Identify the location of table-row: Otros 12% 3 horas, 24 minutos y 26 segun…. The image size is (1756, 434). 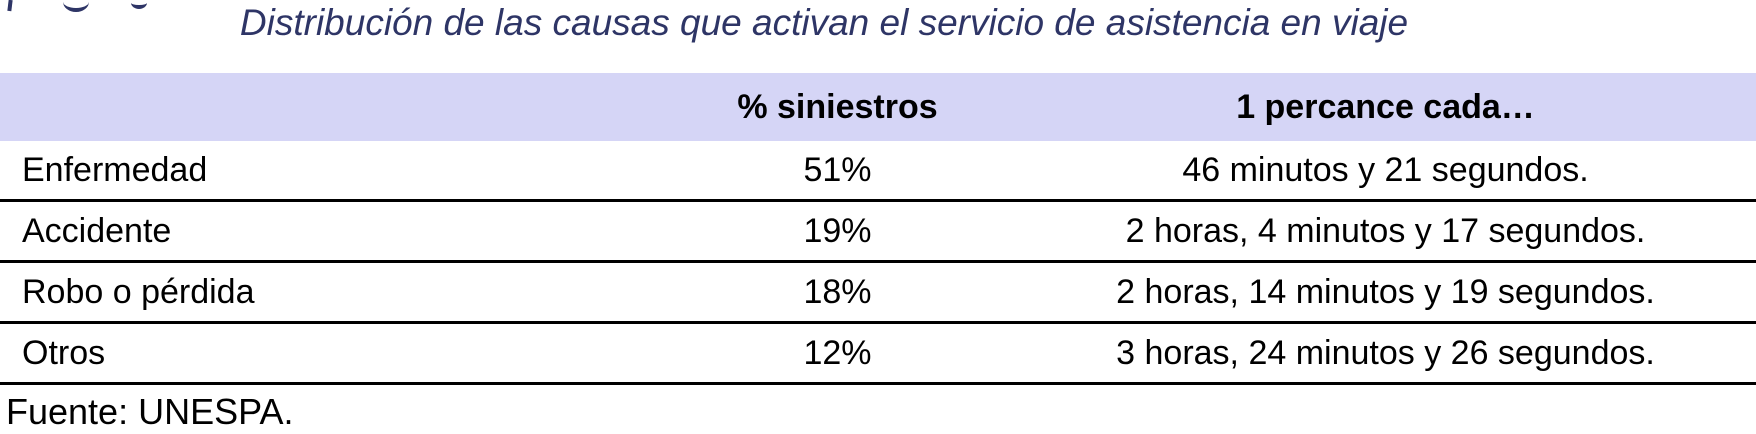
(878, 354).